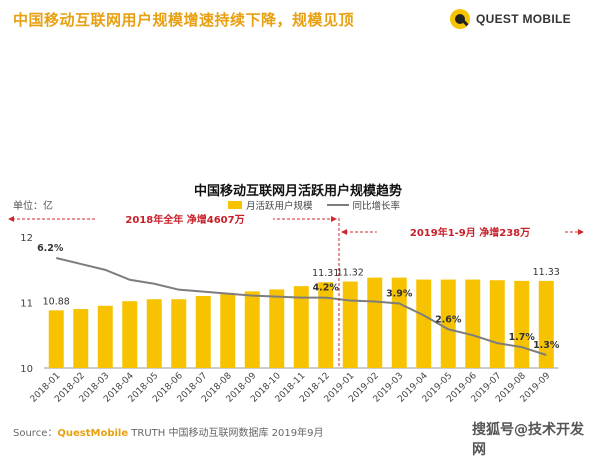 The height and width of the screenshot is (459, 596). I want to click on bar-data-label: 11.31, so click(325, 273).